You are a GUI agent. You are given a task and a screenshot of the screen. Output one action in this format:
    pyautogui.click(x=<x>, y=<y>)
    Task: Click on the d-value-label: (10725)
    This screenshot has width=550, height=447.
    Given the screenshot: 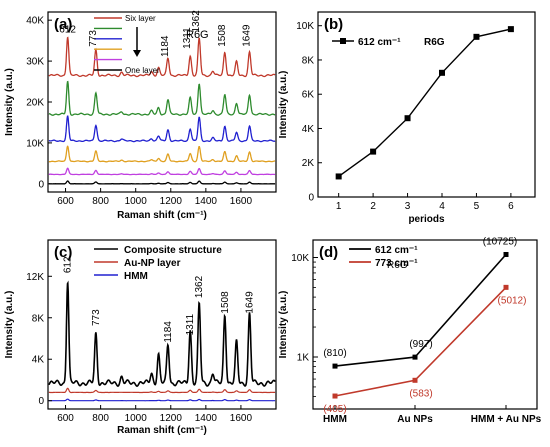 What is the action you would take?
    pyautogui.click(x=500, y=241)
    